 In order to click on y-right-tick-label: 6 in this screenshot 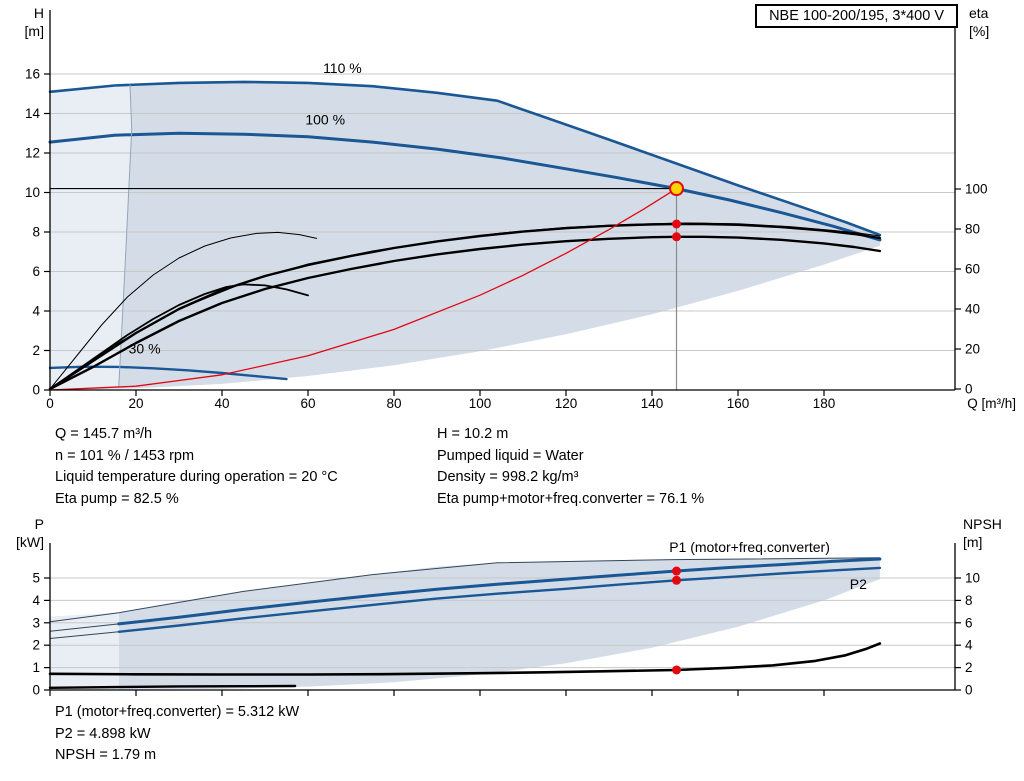, I will do `click(969, 622)`.